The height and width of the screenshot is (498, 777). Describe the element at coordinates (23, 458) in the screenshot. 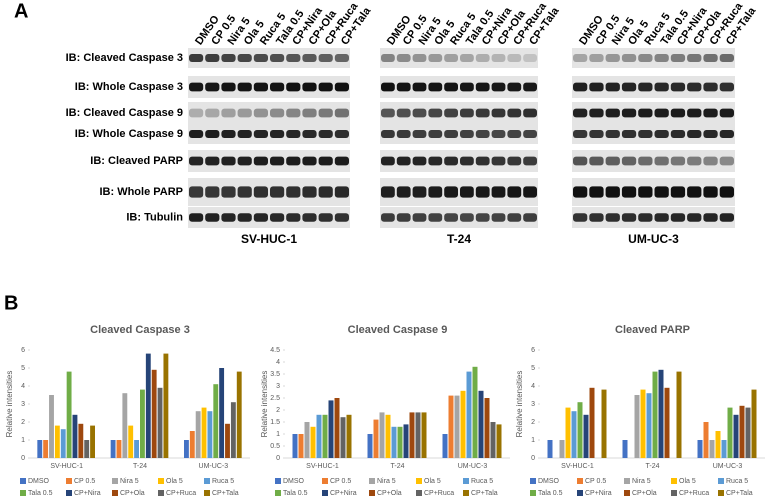

I see `y-tick-label: 0` at that location.